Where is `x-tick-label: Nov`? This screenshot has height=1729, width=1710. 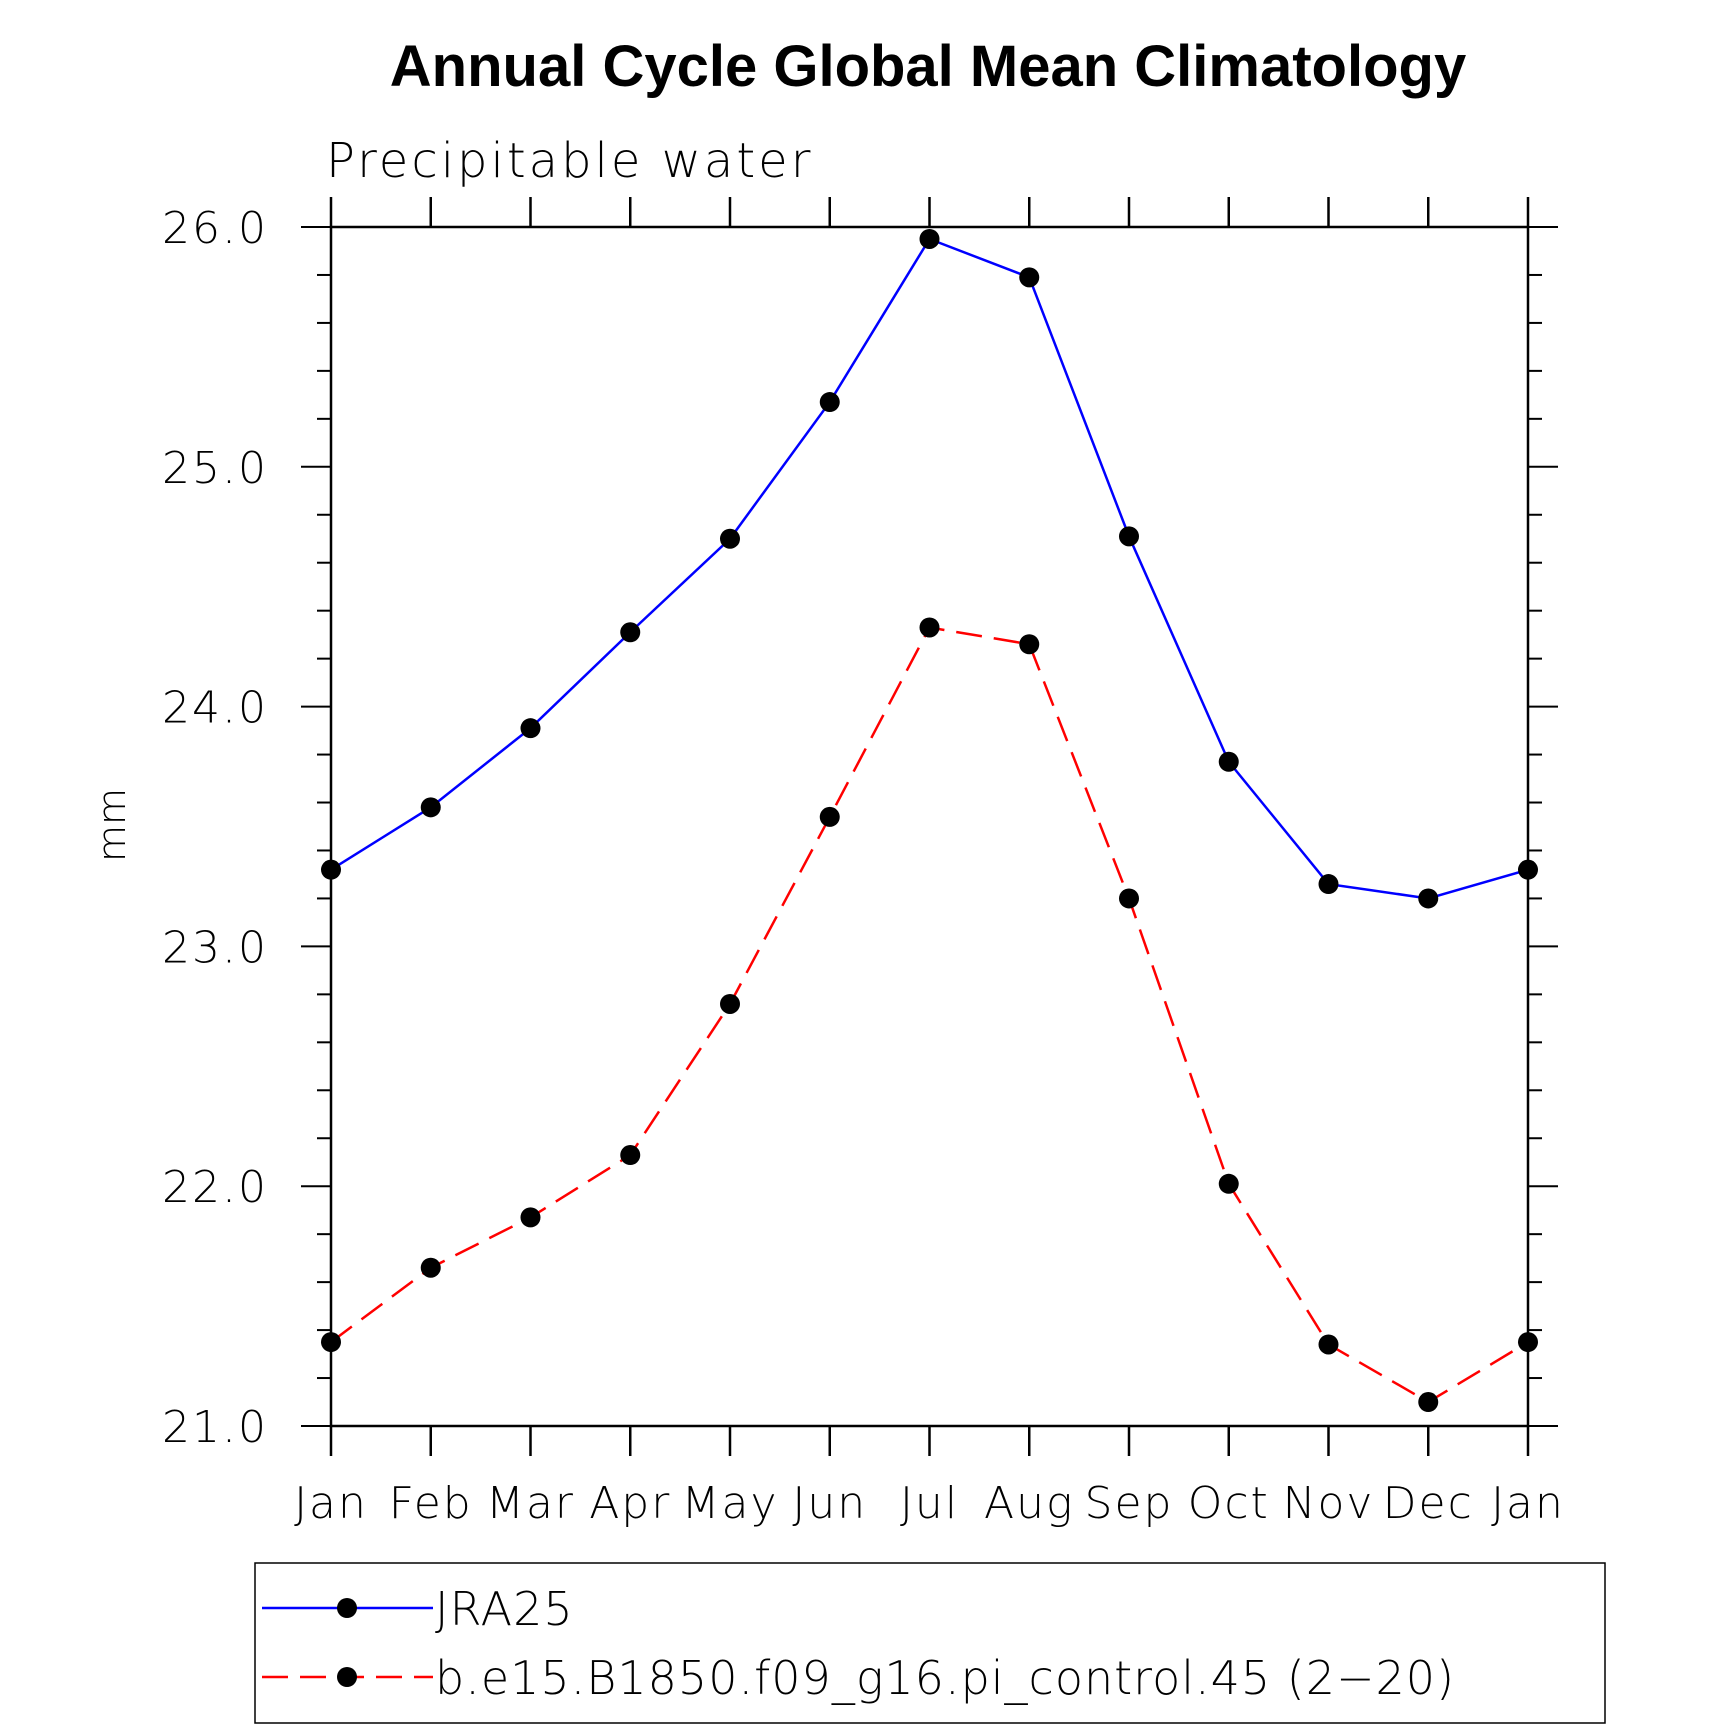
x-tick-label: Nov is located at coordinates (1329, 1503).